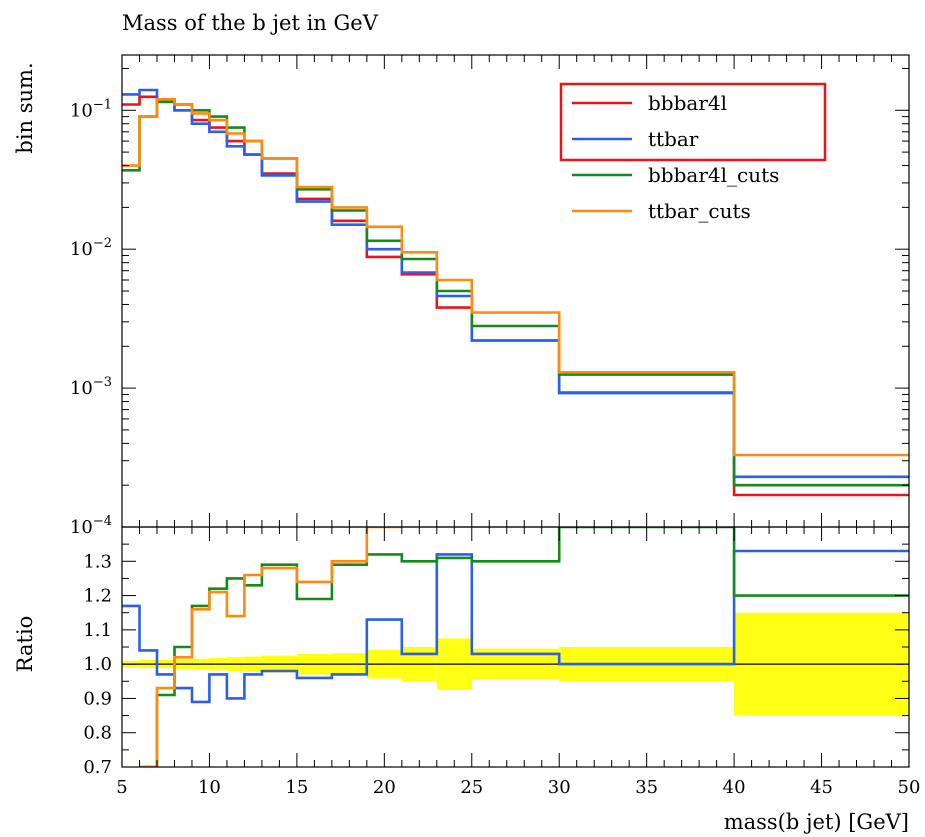 This screenshot has width=925, height=837. Describe the element at coordinates (97, 596) in the screenshot. I see `ratio-y-tick-label: 1.2` at that location.